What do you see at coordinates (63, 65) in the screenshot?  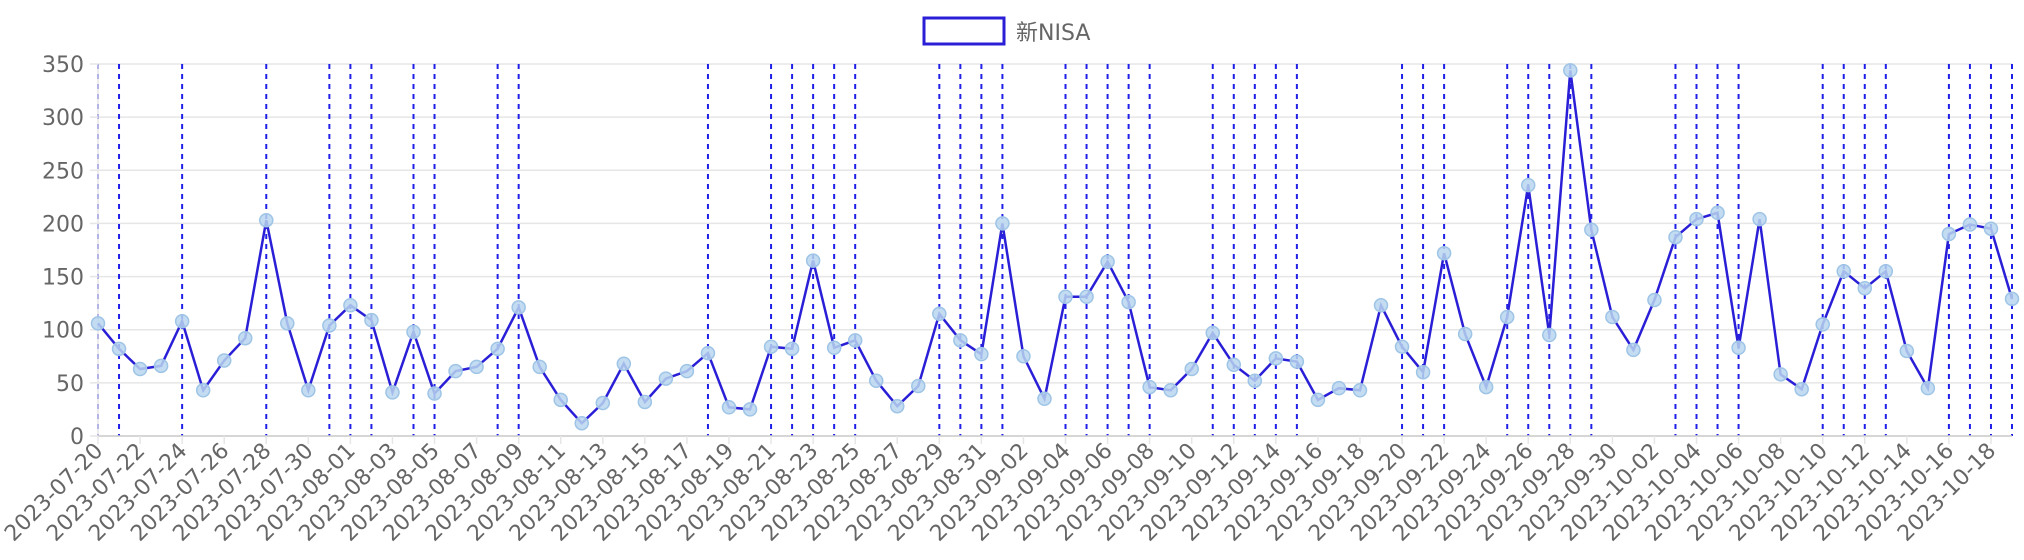 I see `y-tick-label: 350` at bounding box center [63, 65].